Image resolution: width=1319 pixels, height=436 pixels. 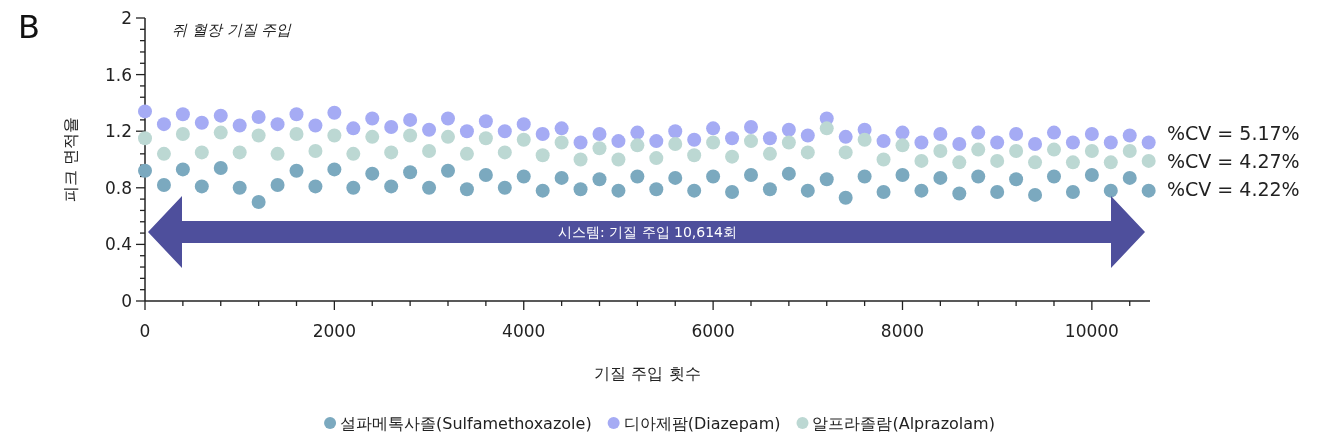 I want to click on text: %CV = 4.27%, so click(x=1233, y=161).